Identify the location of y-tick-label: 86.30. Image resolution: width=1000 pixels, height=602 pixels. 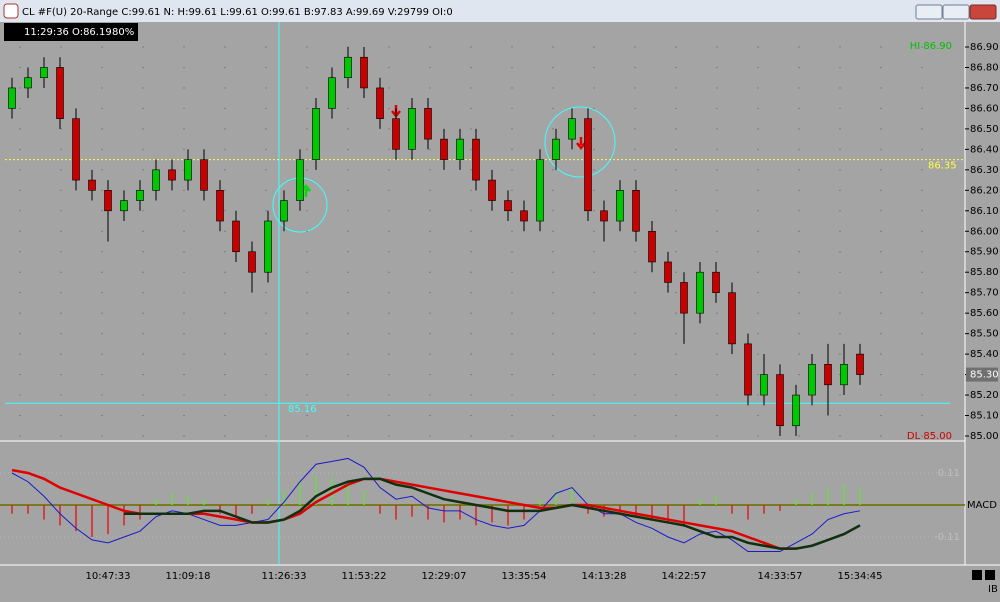
(984, 170).